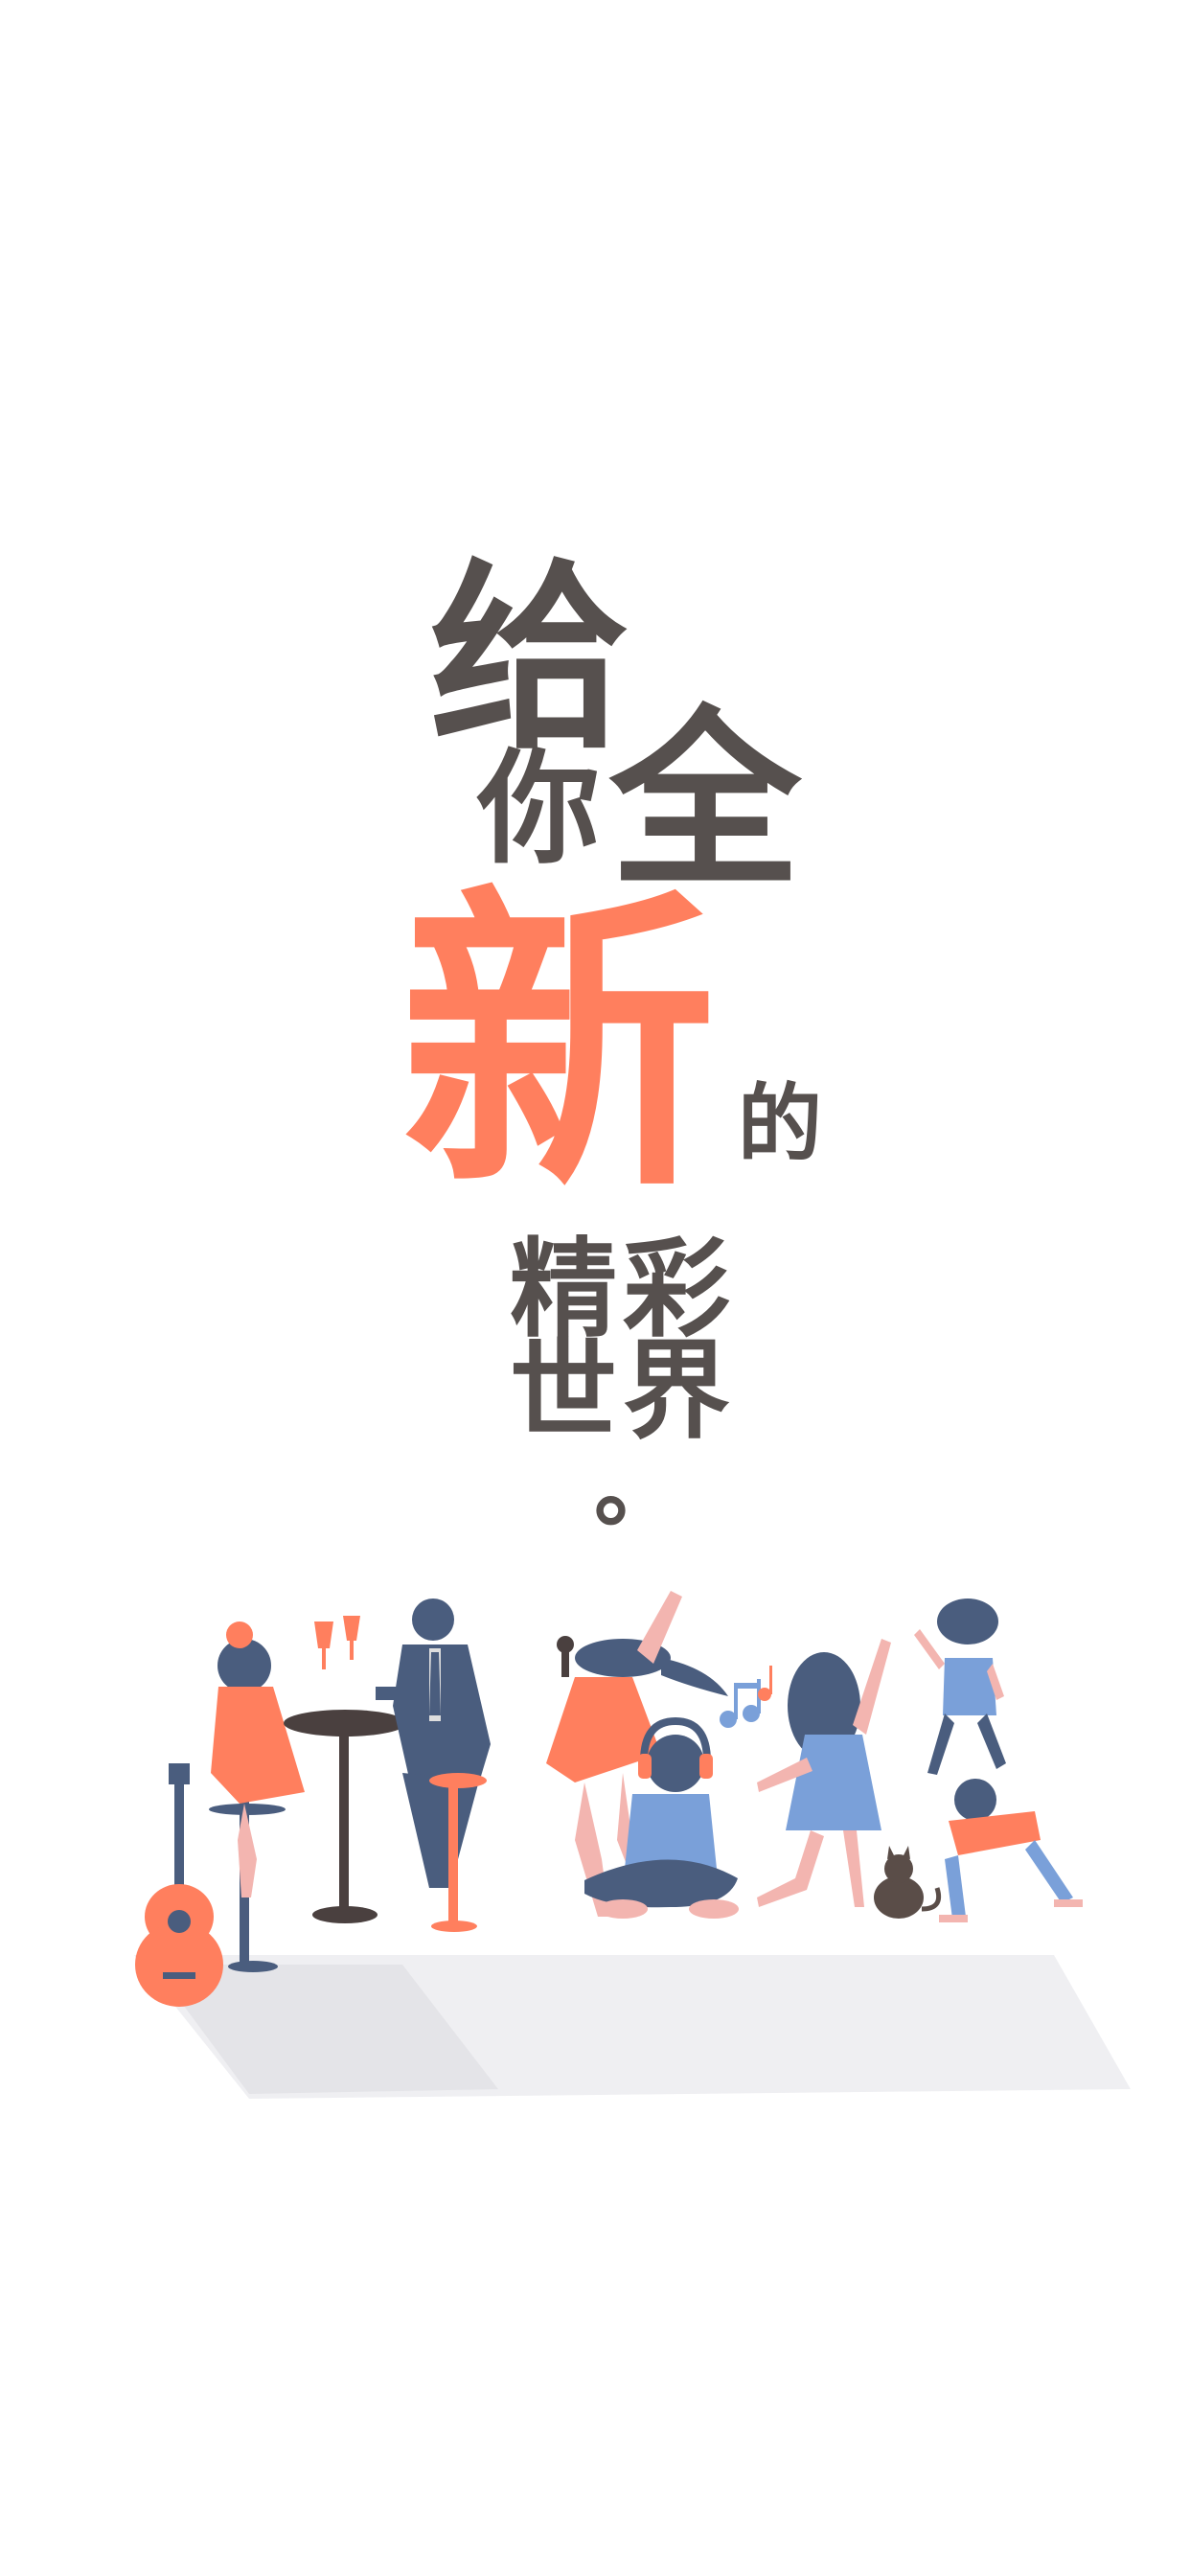  Describe the element at coordinates (677, 1391) in the screenshot. I see `headline-char-jie: 界` at that location.